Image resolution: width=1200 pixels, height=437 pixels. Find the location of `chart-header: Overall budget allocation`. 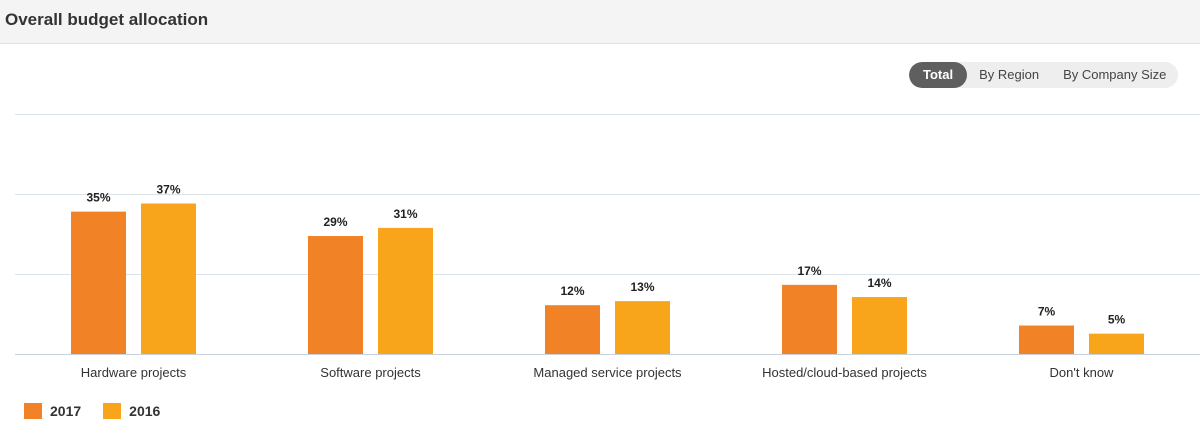

chart-header: Overall budget allocation is located at coordinates (600, 22).